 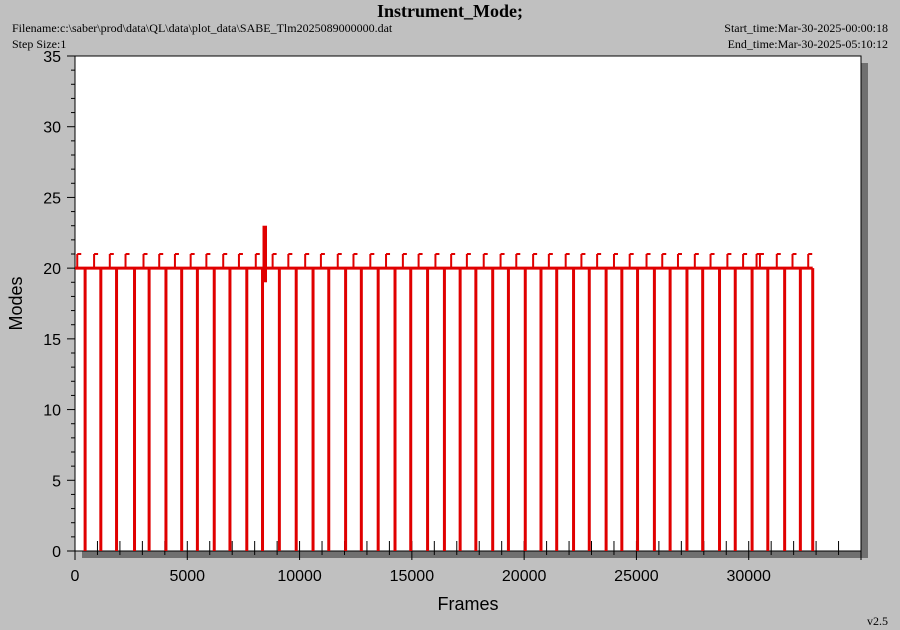 I want to click on x-tick-label: 10000, so click(x=299, y=576).